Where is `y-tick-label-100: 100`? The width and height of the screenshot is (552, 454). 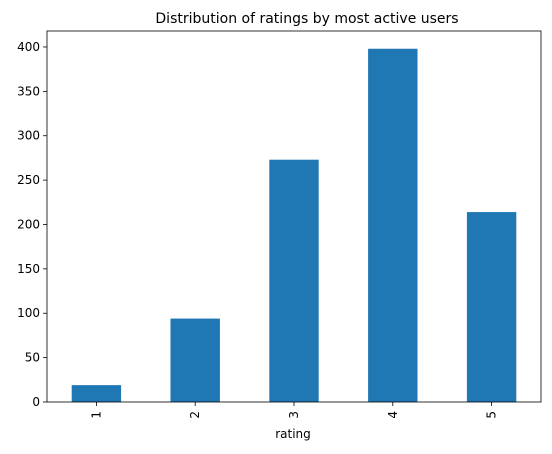 y-tick-label-100: 100 is located at coordinates (28, 313).